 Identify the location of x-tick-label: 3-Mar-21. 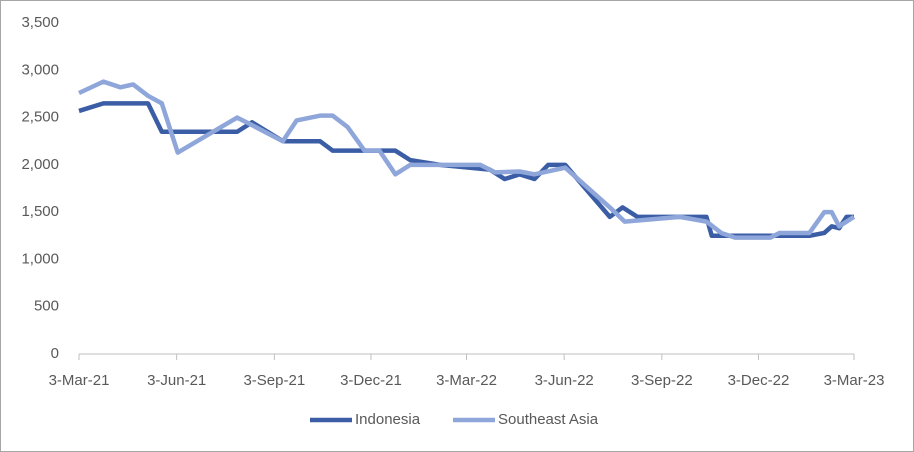
(79, 380).